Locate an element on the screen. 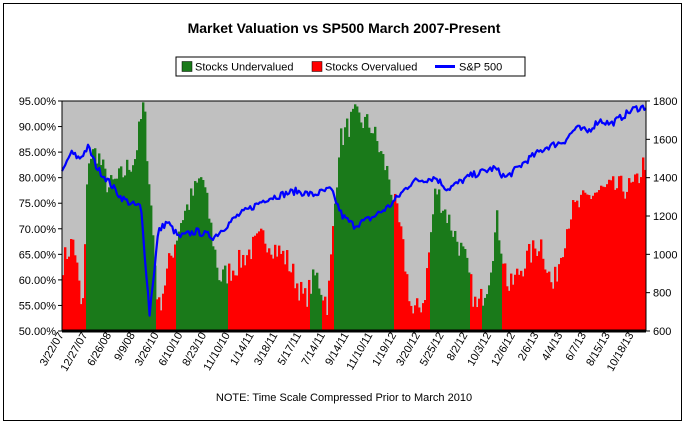 The image size is (687, 426). right-tick-label: 1400 is located at coordinates (665, 179).